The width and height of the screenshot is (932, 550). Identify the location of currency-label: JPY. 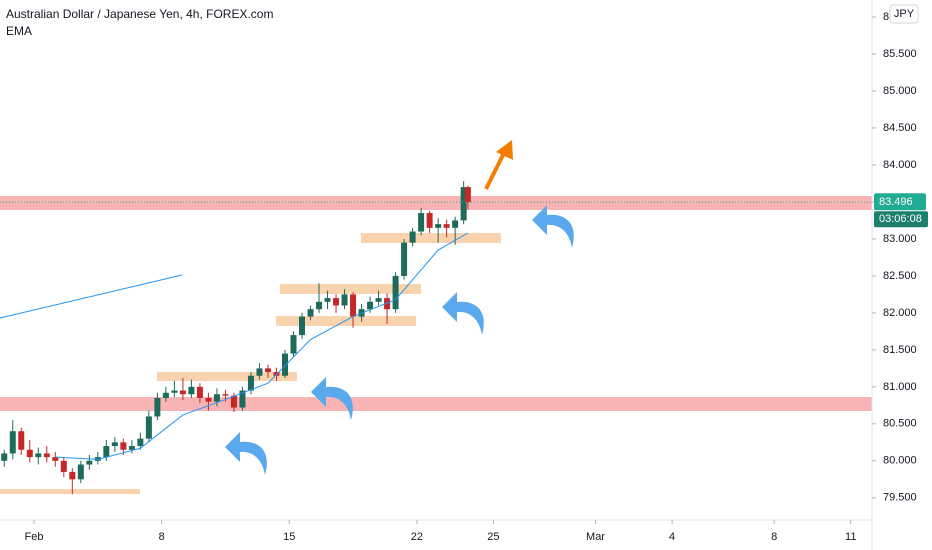
(904, 14).